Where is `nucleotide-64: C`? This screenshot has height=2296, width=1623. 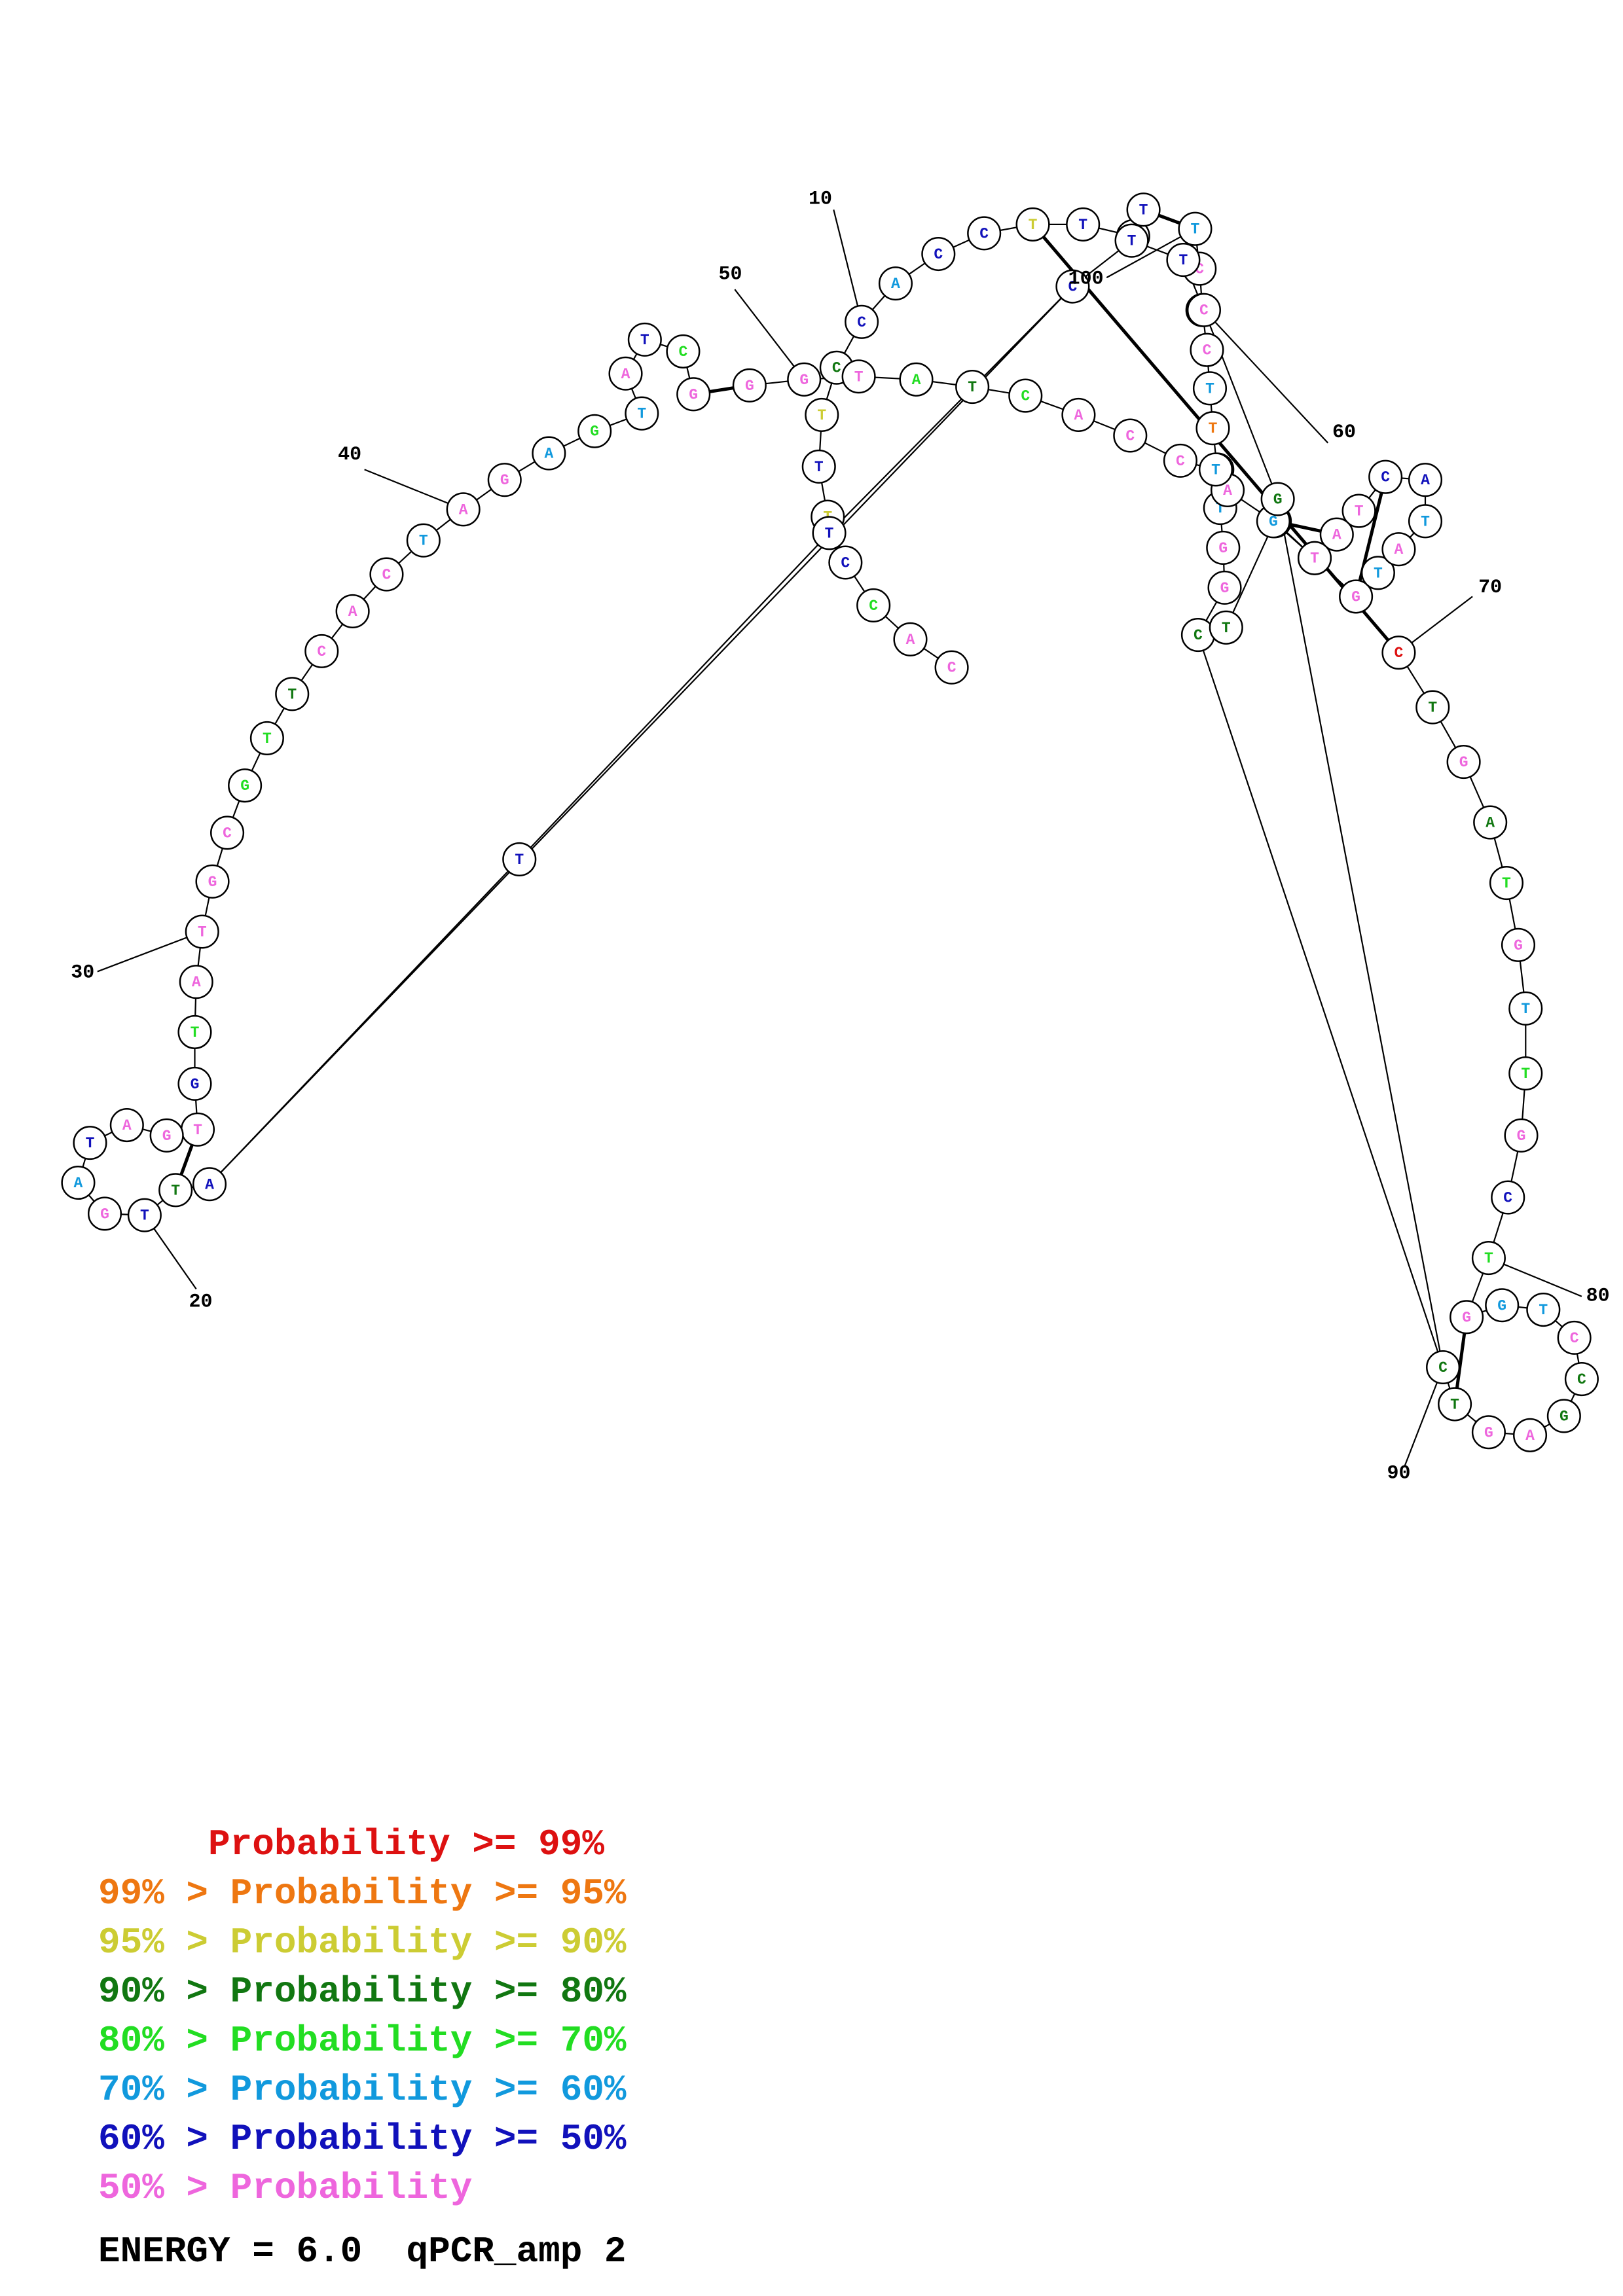 nucleotide-64: C is located at coordinates (321, 651).